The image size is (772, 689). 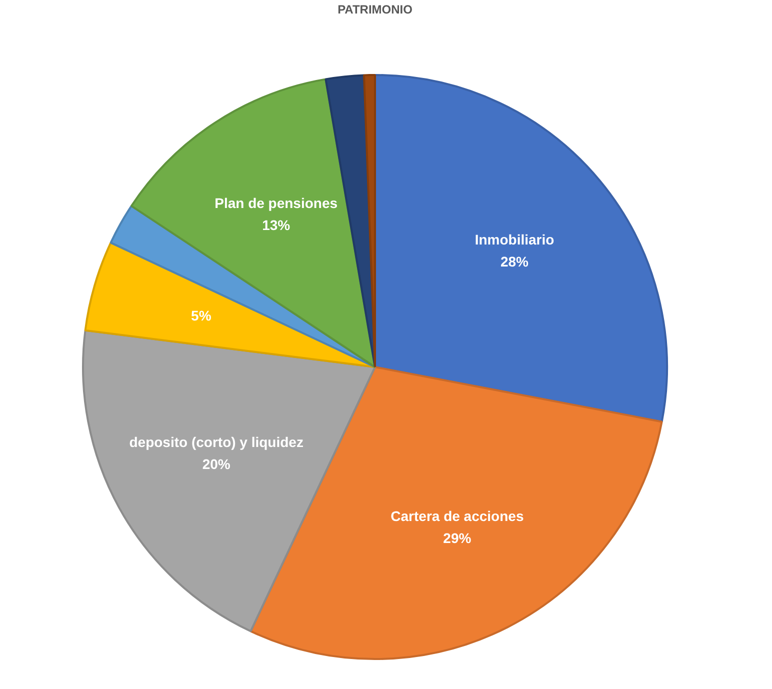 I want to click on slice-label: Plan de pensiones, so click(x=276, y=203).